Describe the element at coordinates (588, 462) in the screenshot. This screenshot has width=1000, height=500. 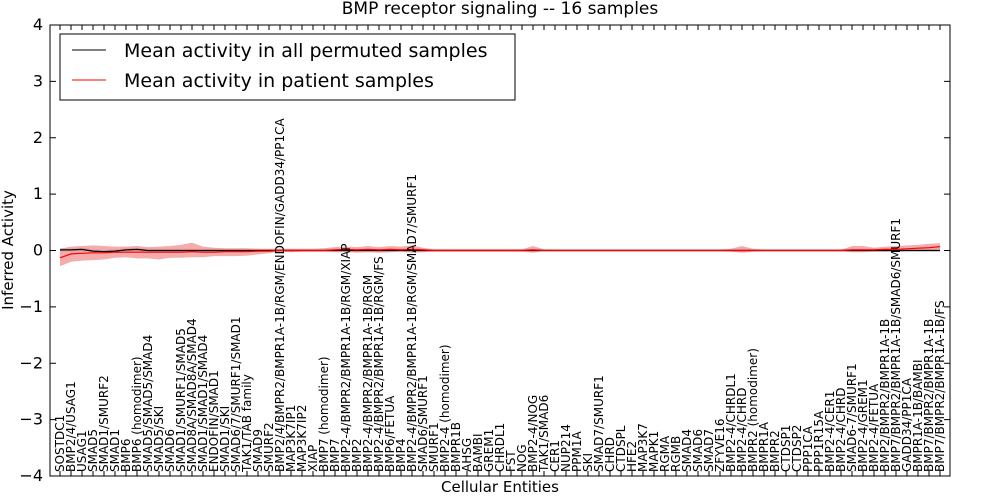
I see `x-tick-label: SKI` at that location.